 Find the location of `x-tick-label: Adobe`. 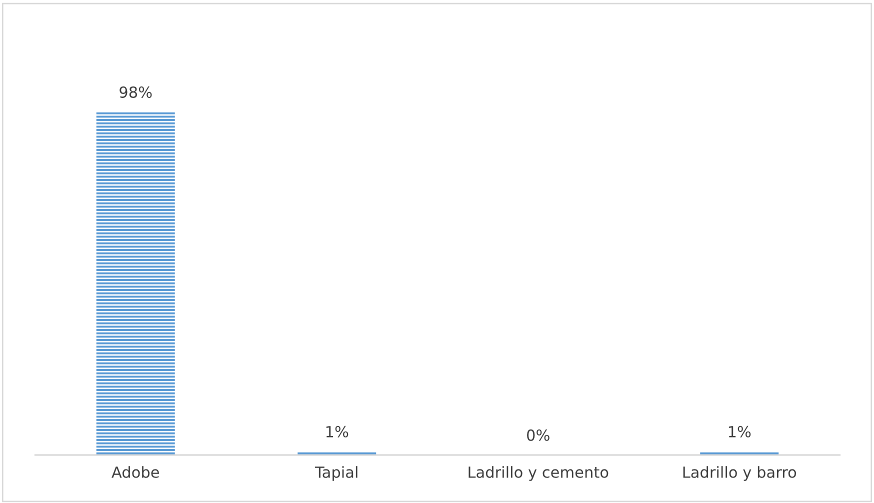

x-tick-label: Adobe is located at coordinates (135, 472).